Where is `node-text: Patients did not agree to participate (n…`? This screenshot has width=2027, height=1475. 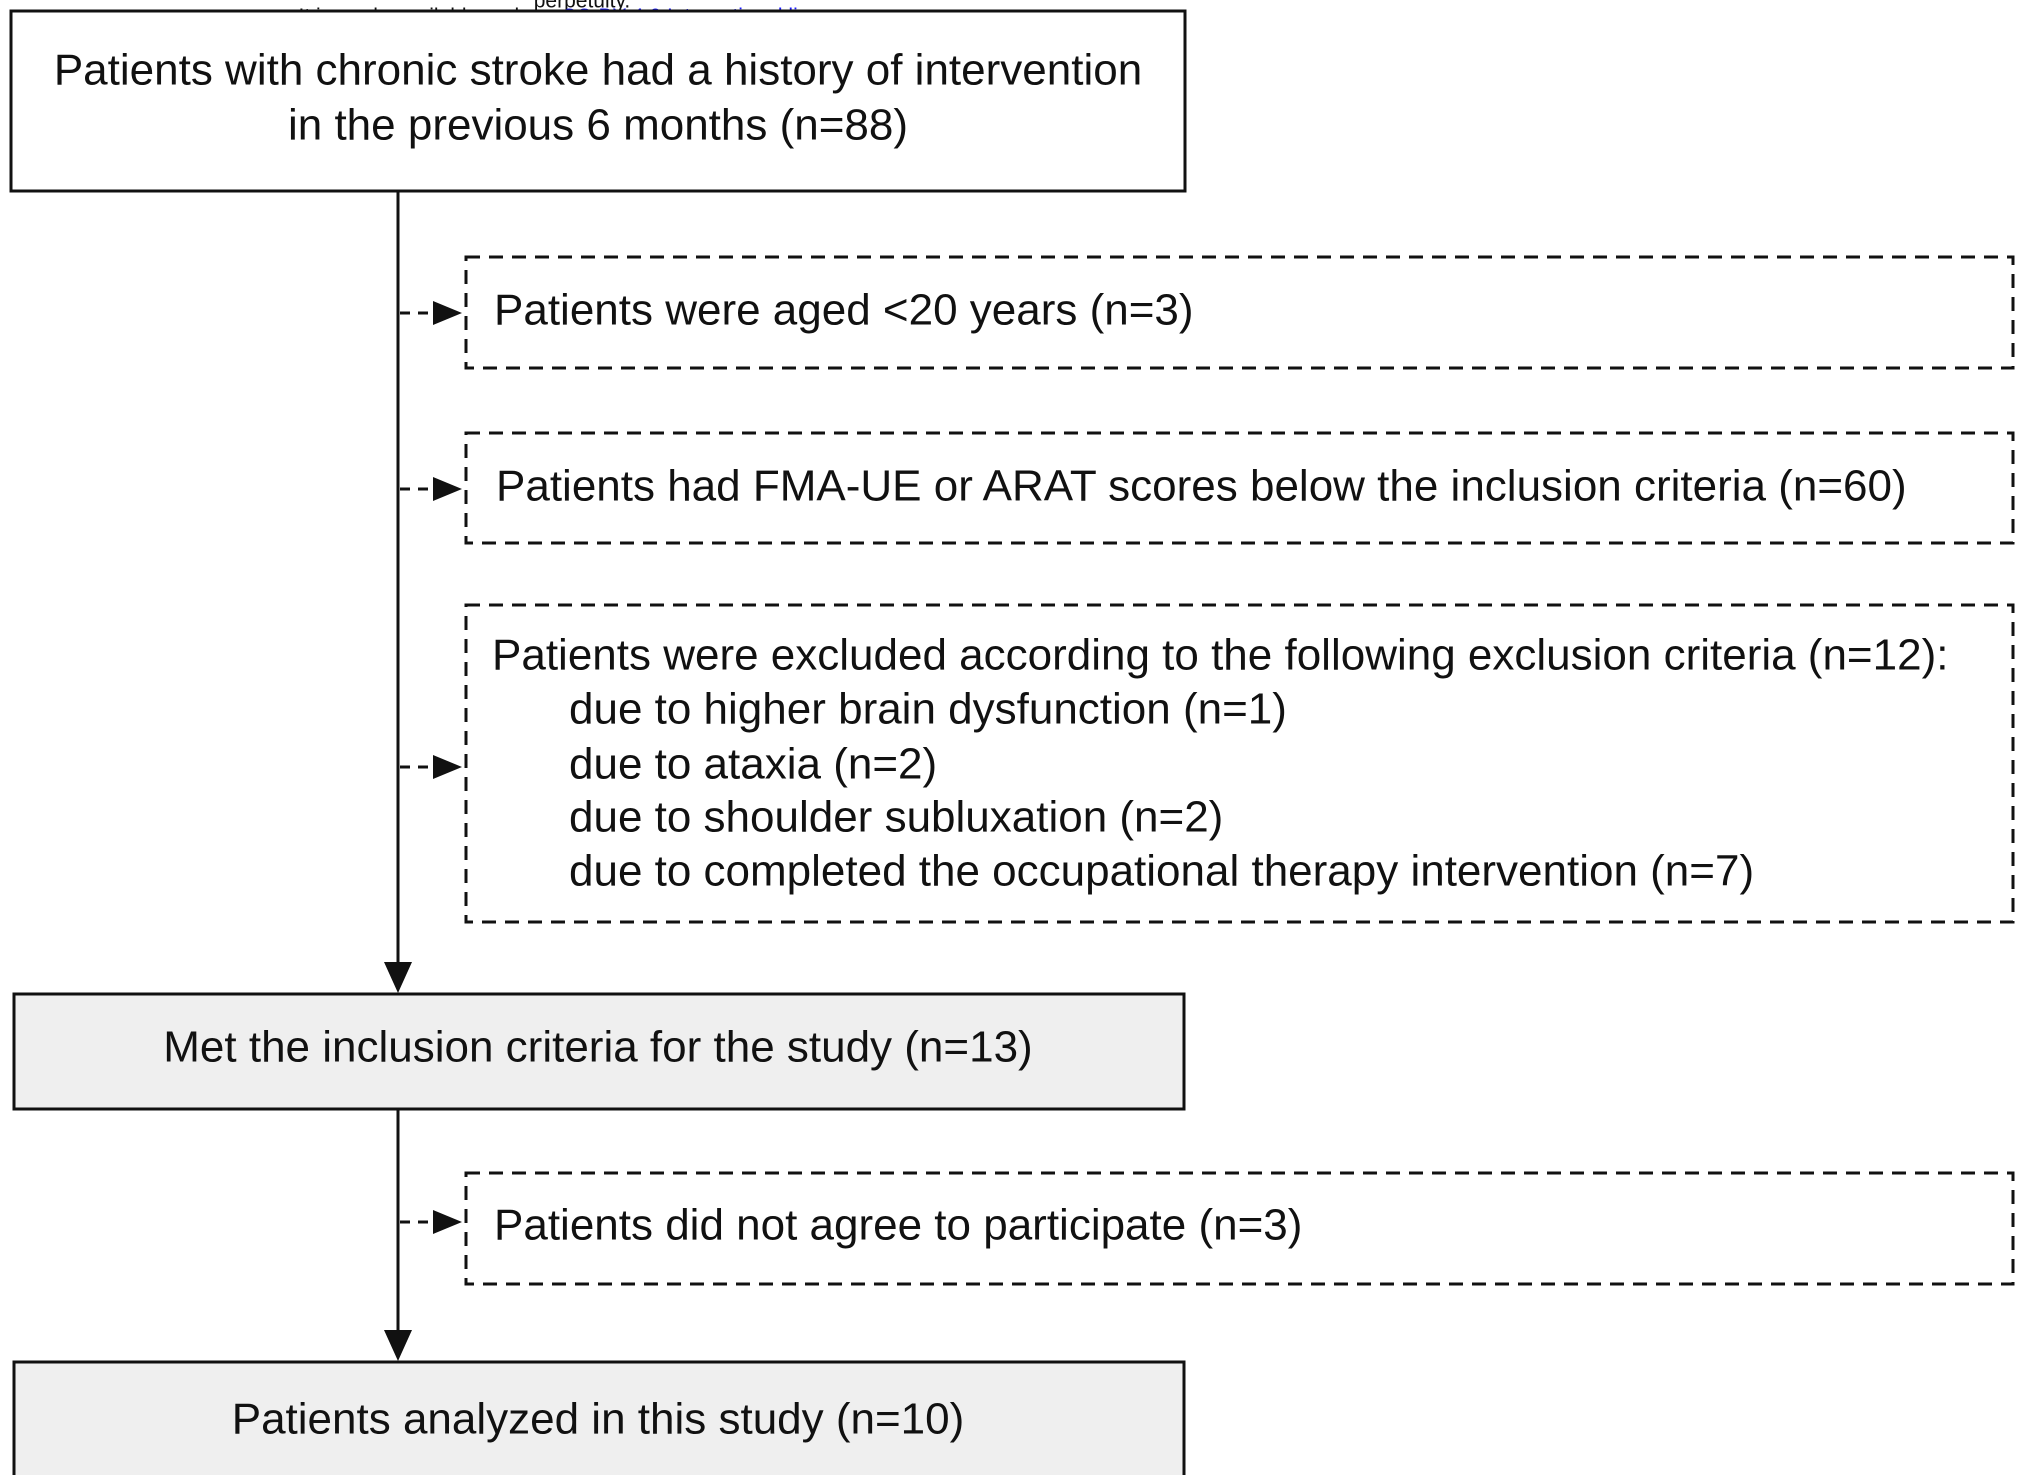
node-text: Patients did not agree to participate (n… is located at coordinates (898, 1225).